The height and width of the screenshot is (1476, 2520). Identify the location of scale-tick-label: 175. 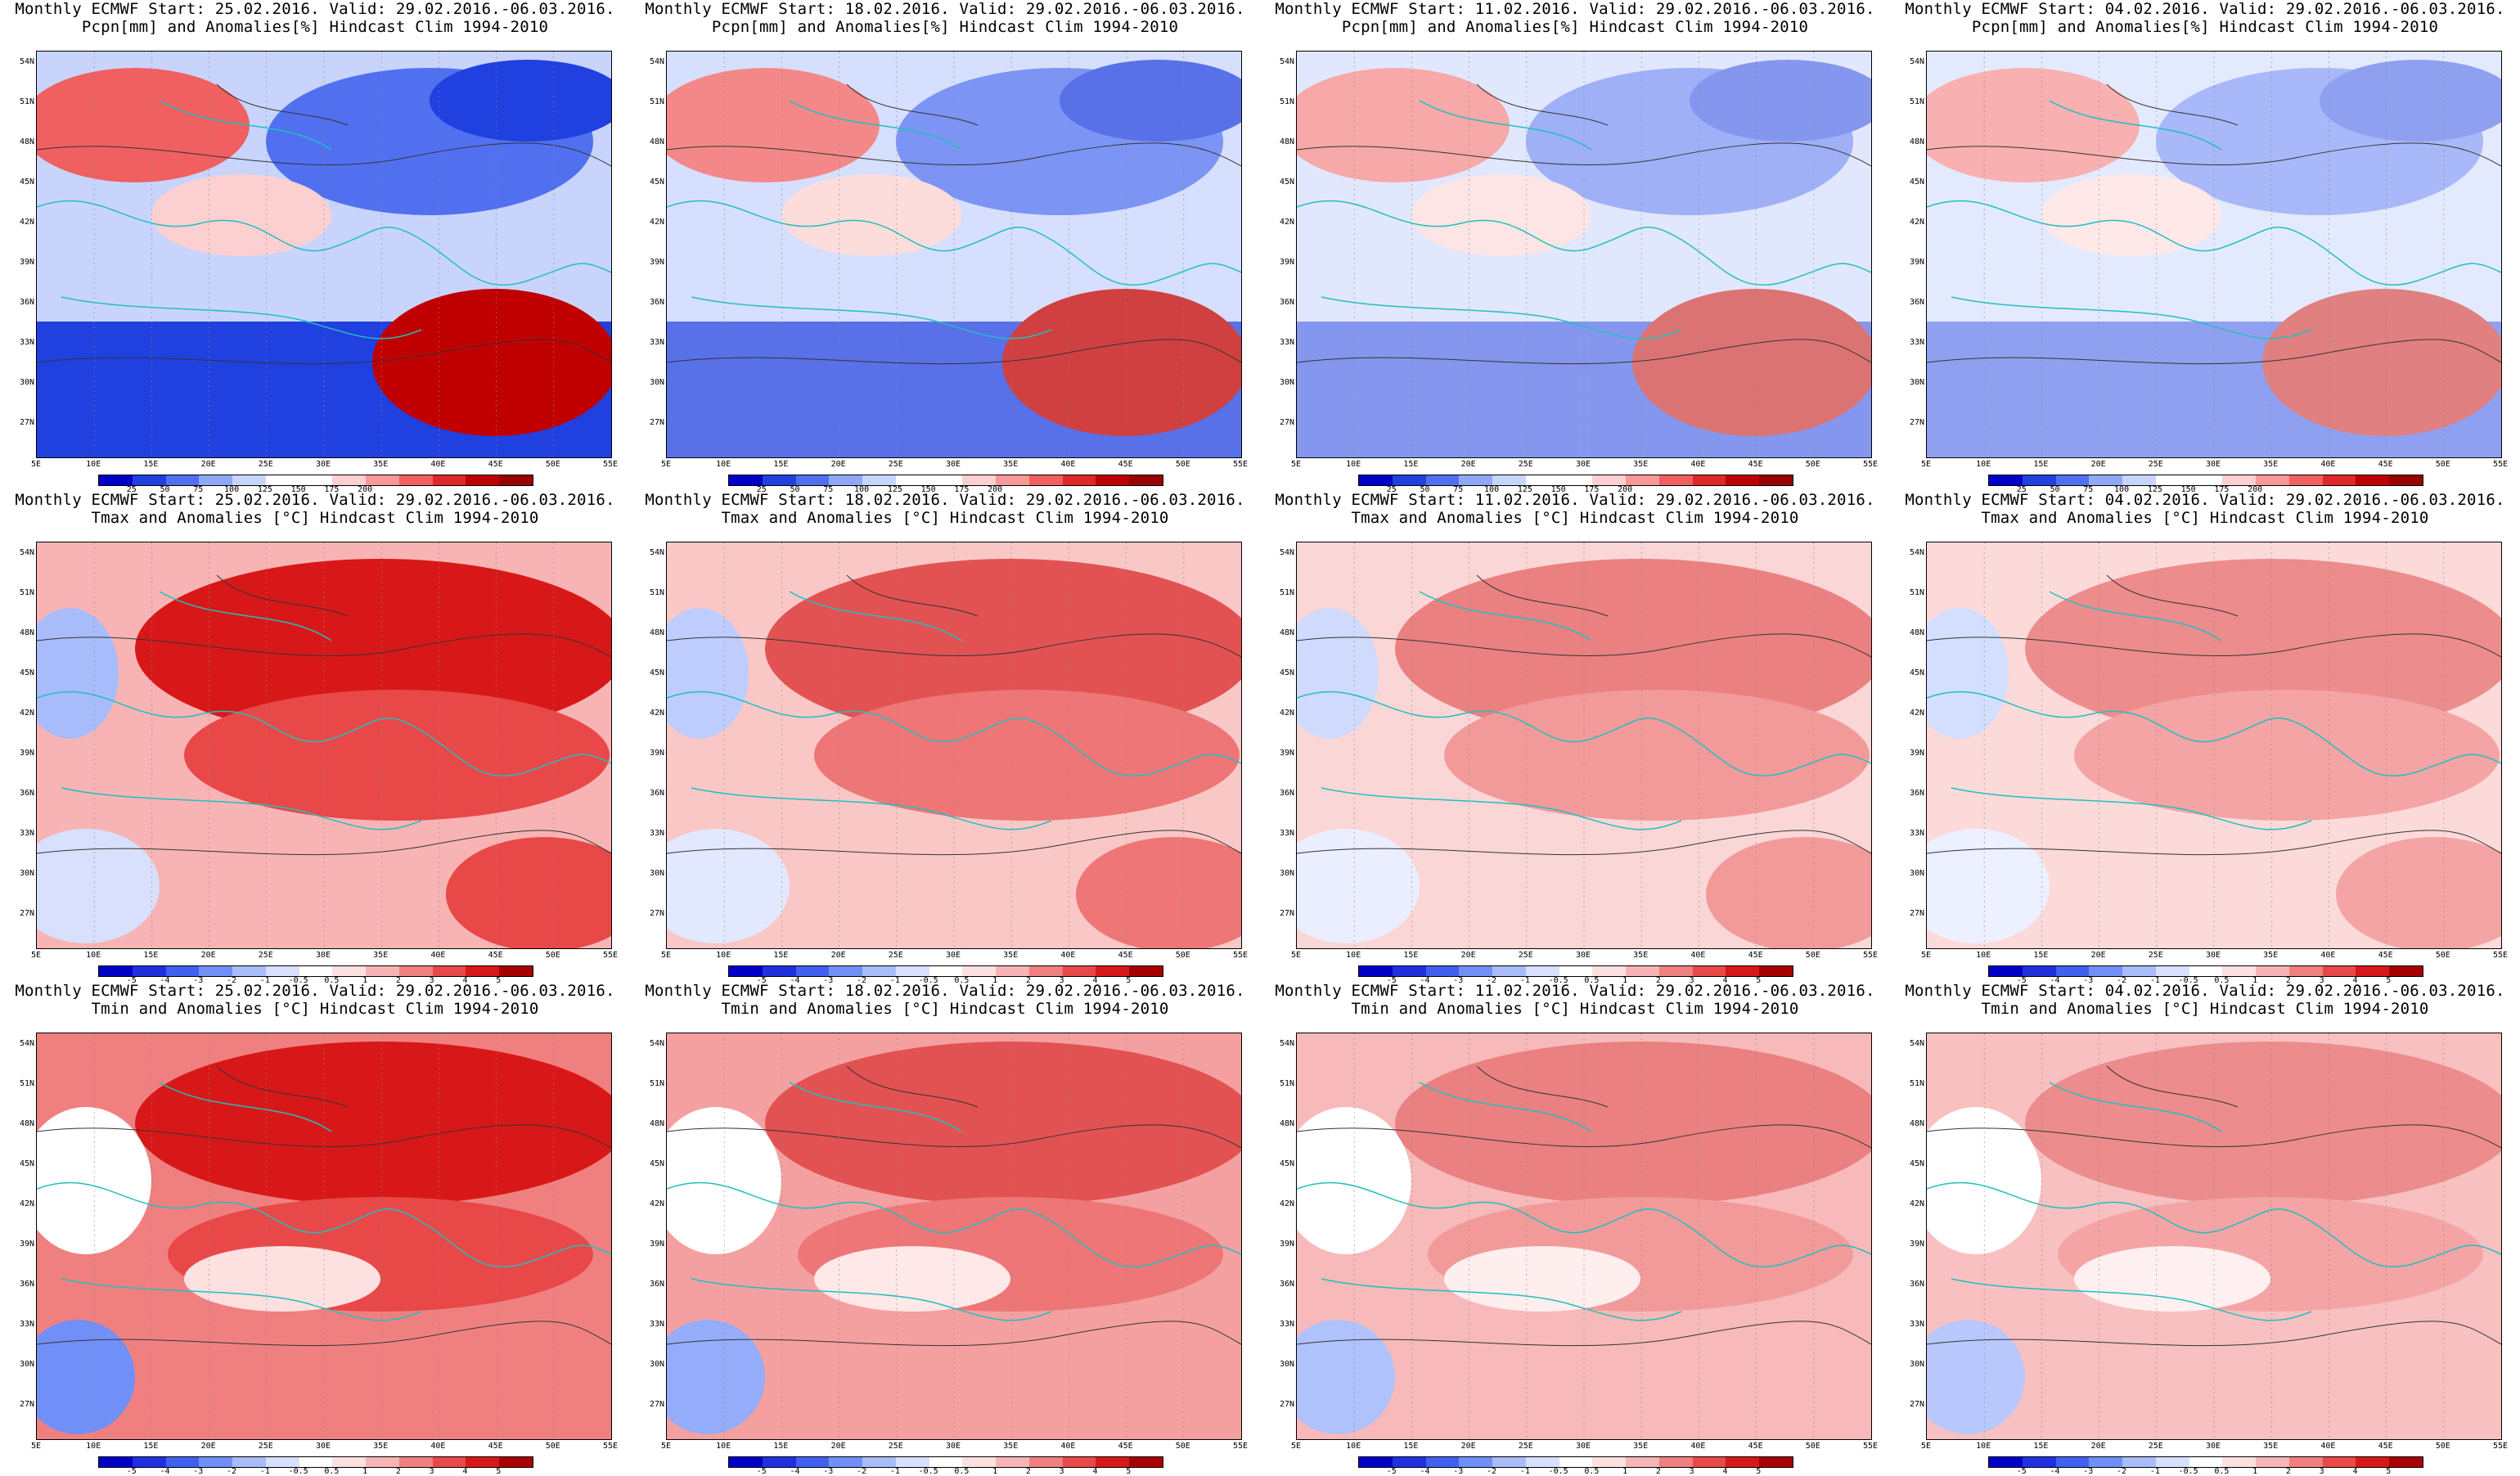
(332, 490).